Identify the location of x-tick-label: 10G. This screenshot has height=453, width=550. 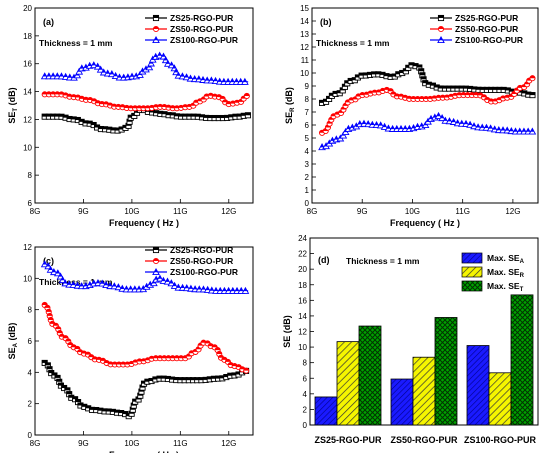
(412, 211).